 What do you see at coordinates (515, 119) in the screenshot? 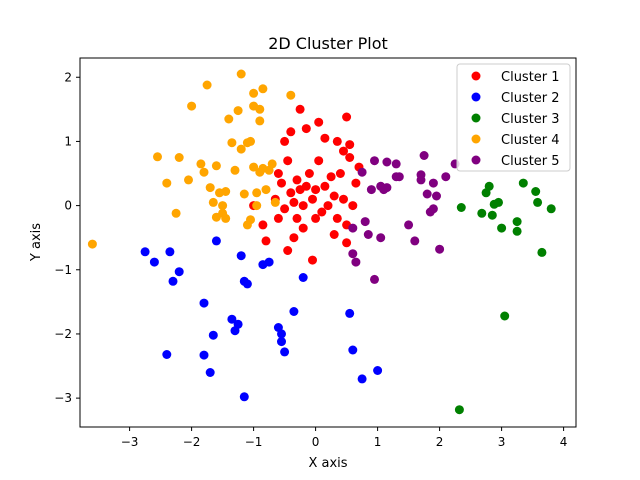
I see `legend-entry: Cluster 3` at bounding box center [515, 119].